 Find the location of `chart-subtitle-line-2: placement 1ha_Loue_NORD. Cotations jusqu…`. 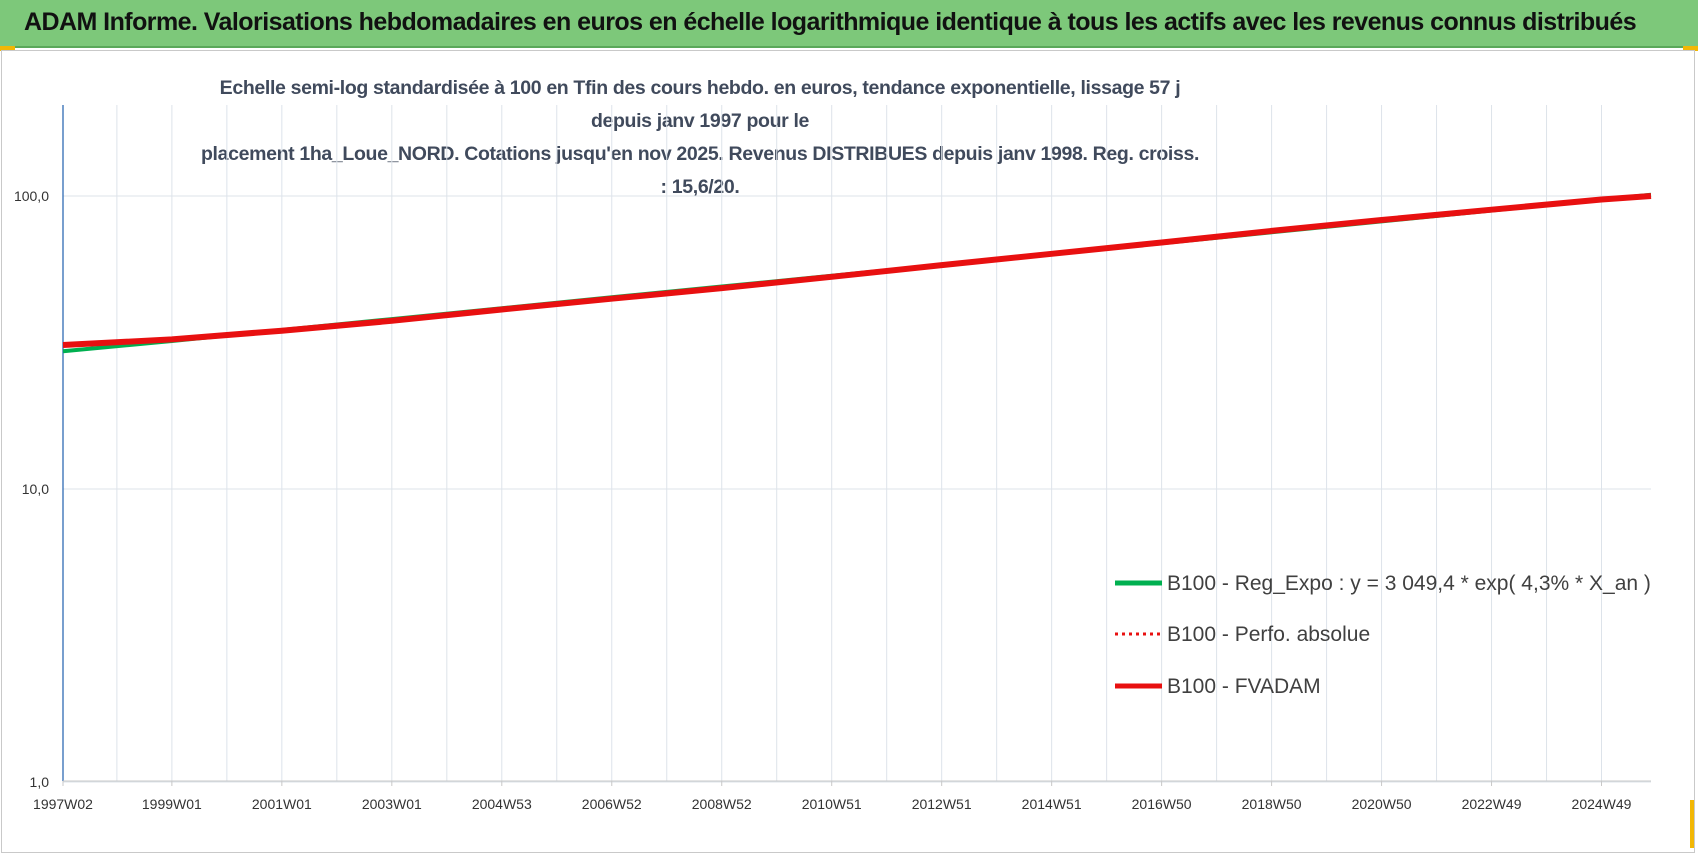

chart-subtitle-line-2: placement 1ha_Loue_NORD. Cotations jusqu… is located at coordinates (700, 170).